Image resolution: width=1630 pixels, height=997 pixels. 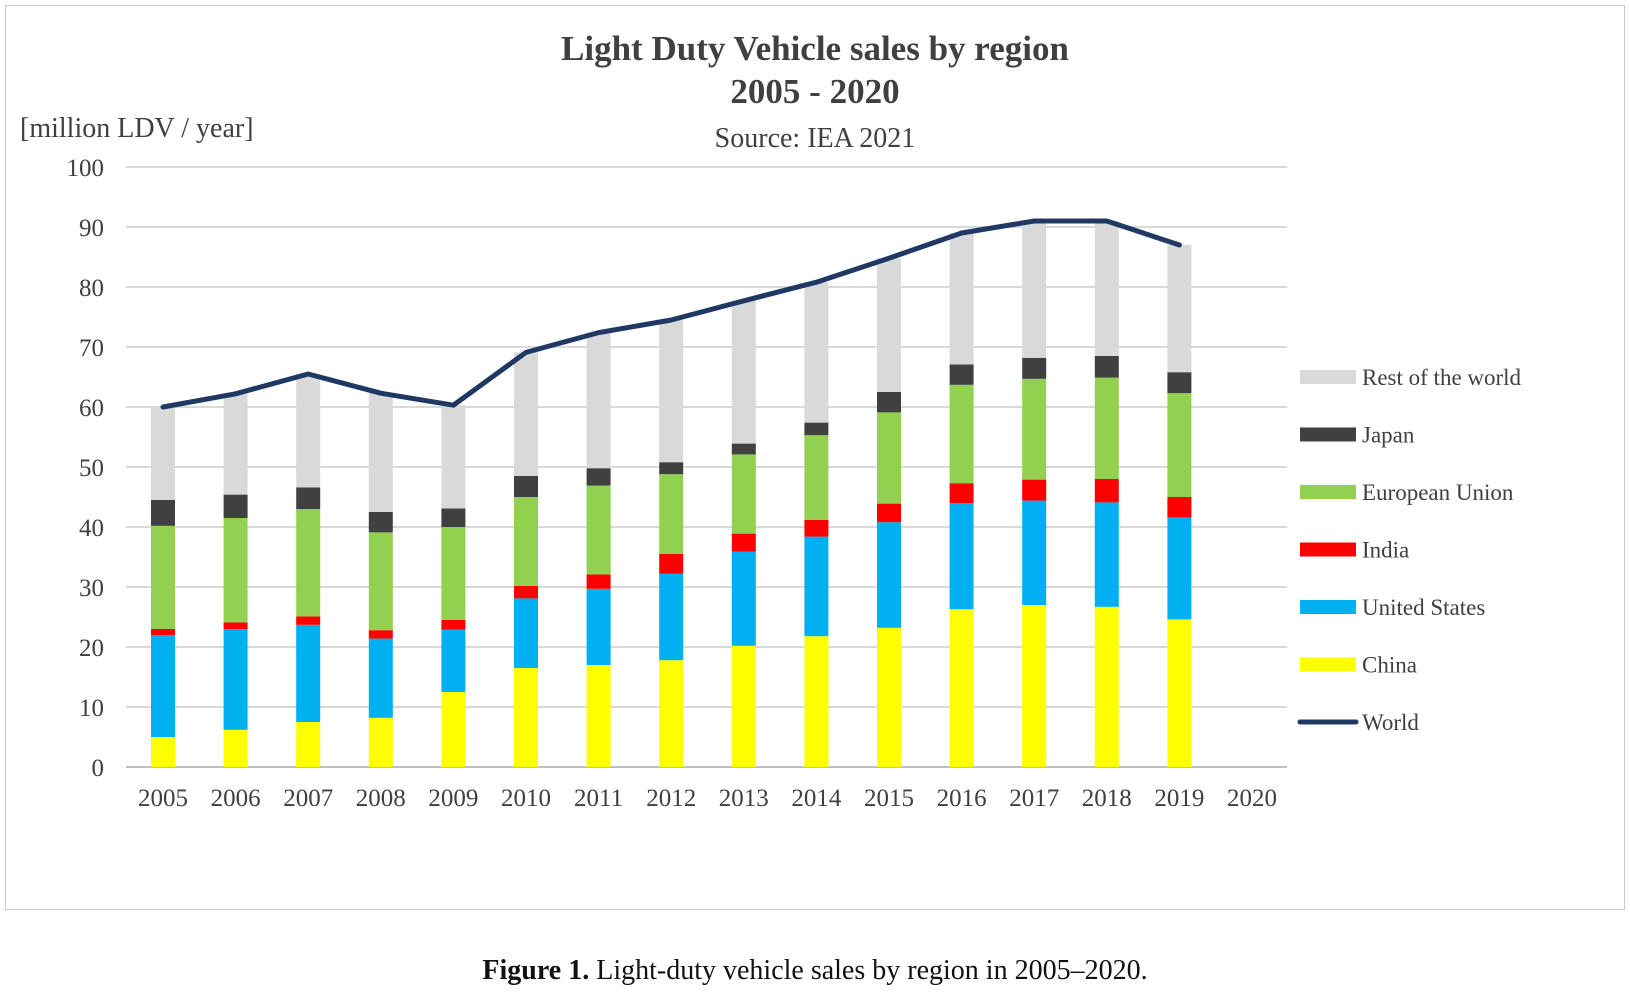 I want to click on legend-swatch-china, so click(x=1328, y=664).